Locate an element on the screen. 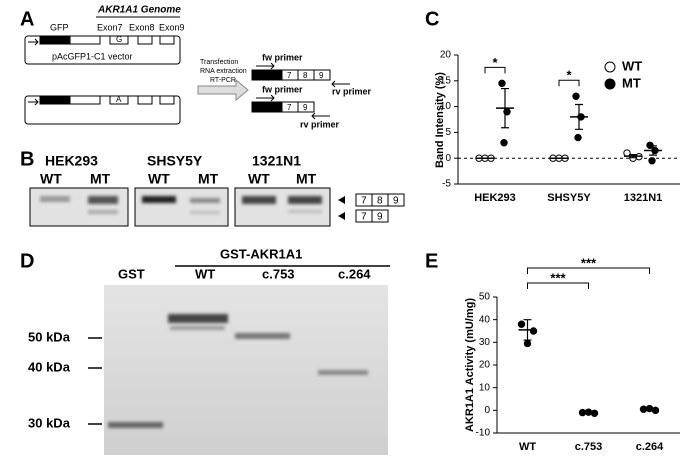 The width and height of the screenshot is (700, 461). cell-line-label: SHSY5Y is located at coordinates (175, 161).